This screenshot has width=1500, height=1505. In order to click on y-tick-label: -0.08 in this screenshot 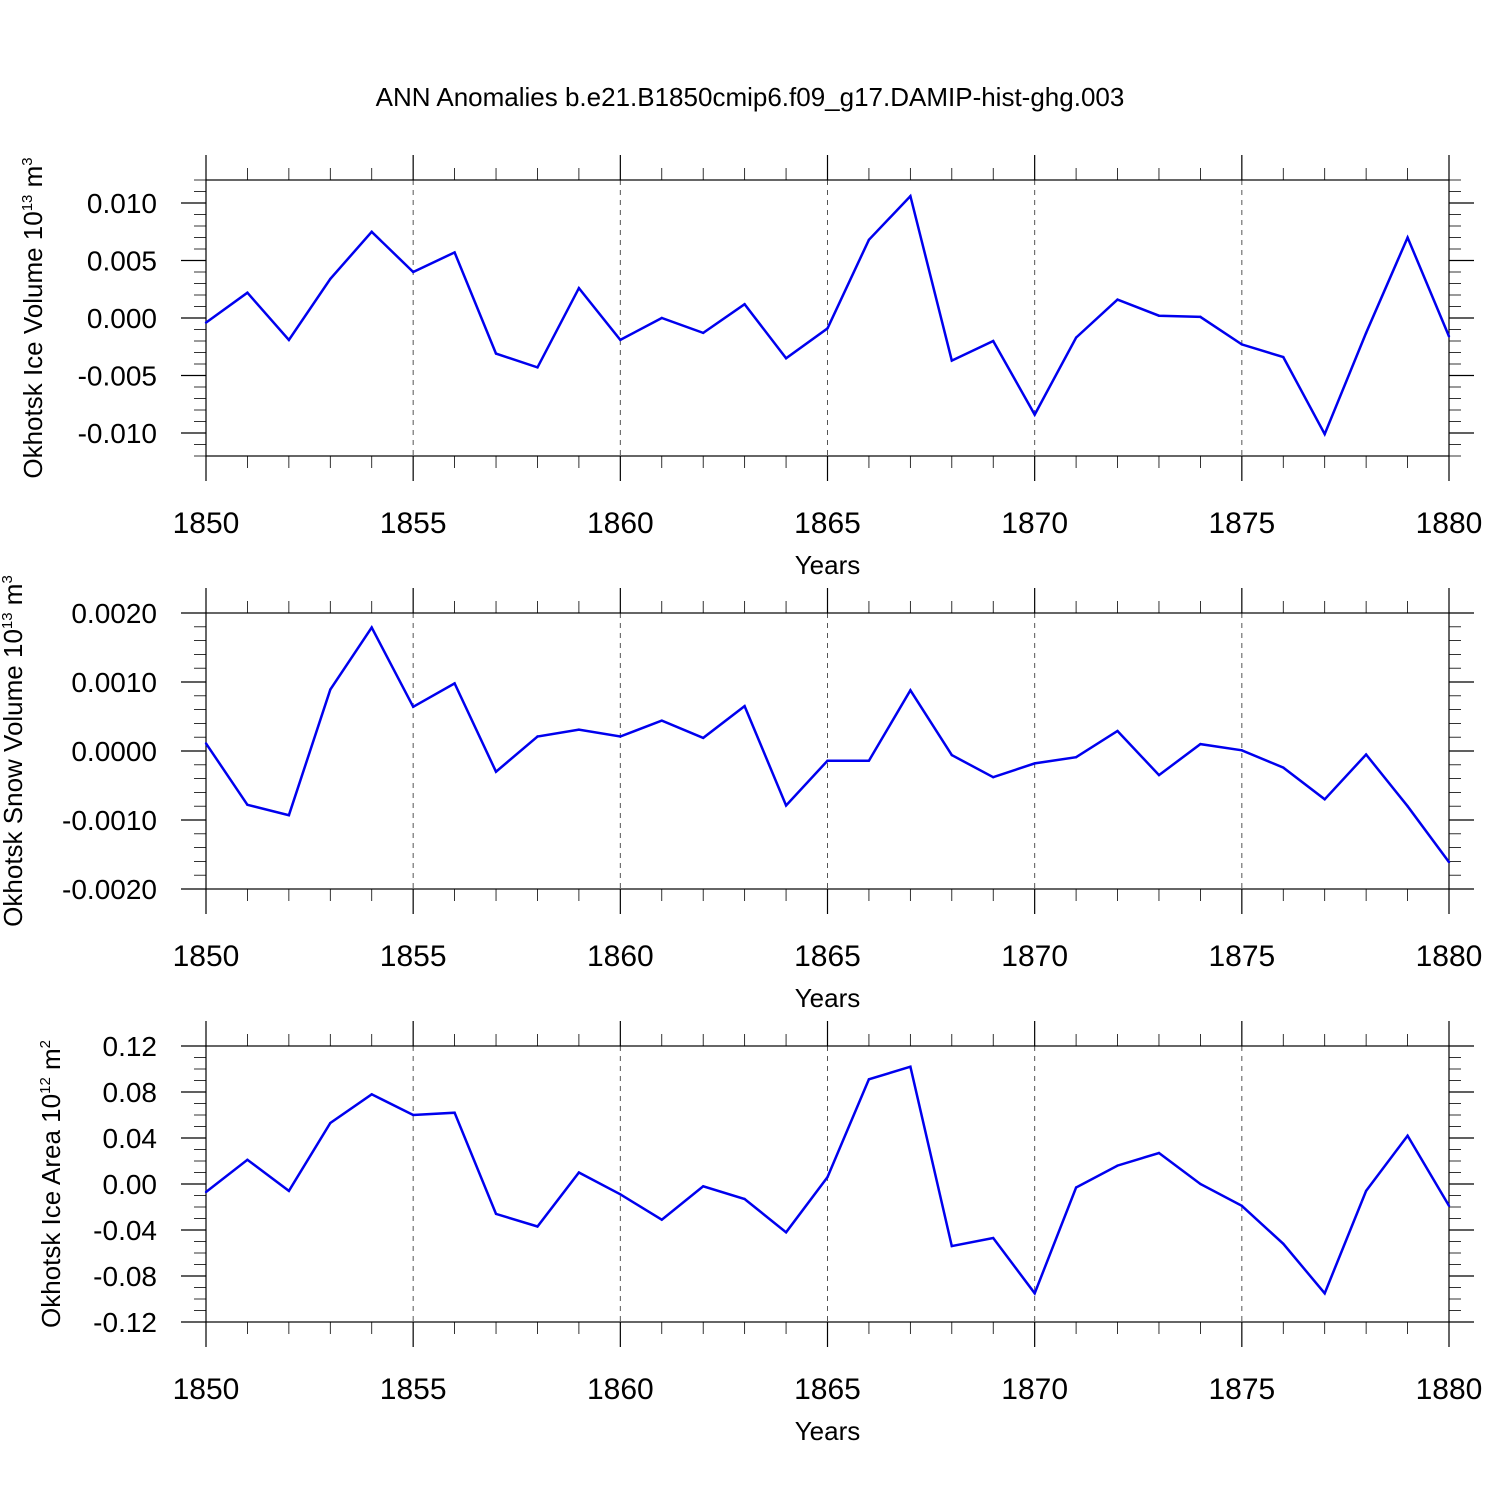, I will do `click(125, 1276)`.